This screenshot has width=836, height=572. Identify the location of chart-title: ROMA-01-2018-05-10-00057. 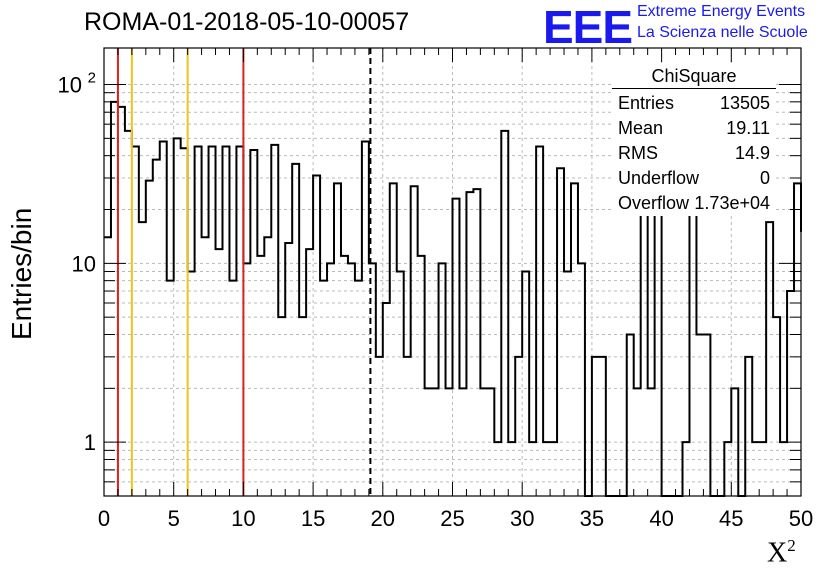
(247, 22).